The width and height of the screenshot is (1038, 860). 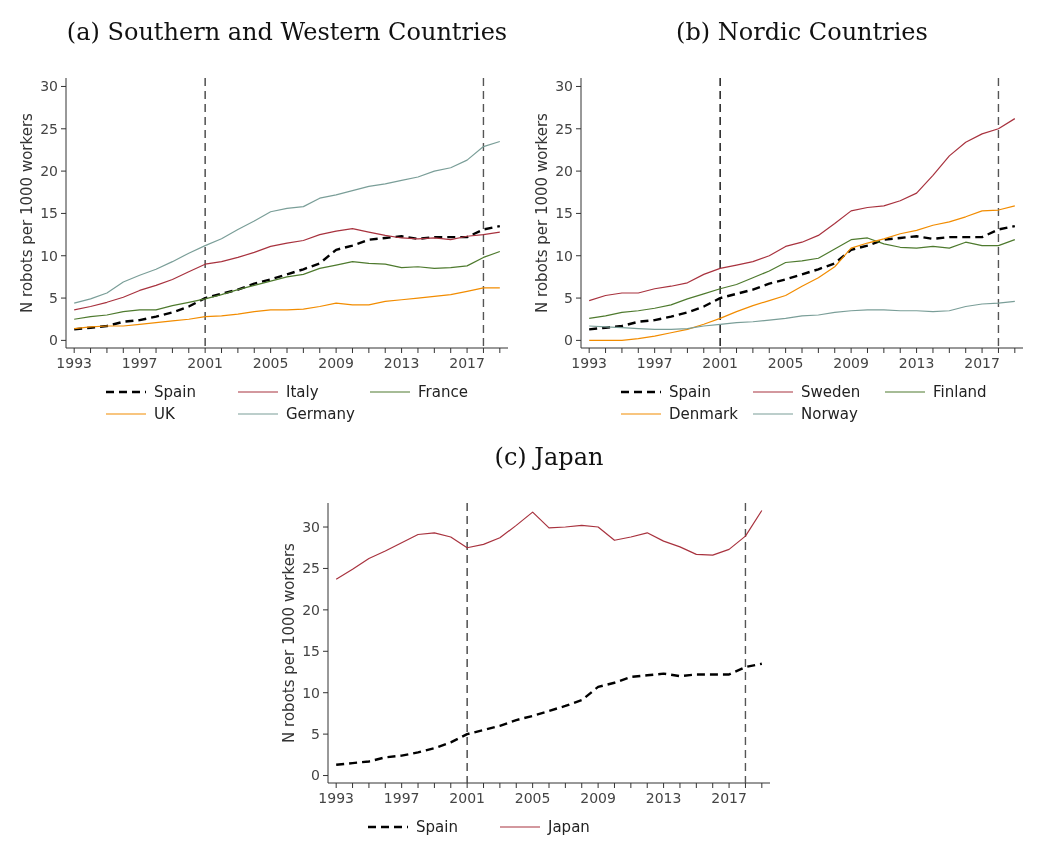 What do you see at coordinates (321, 414) in the screenshot?
I see `legend-label: Germany` at bounding box center [321, 414].